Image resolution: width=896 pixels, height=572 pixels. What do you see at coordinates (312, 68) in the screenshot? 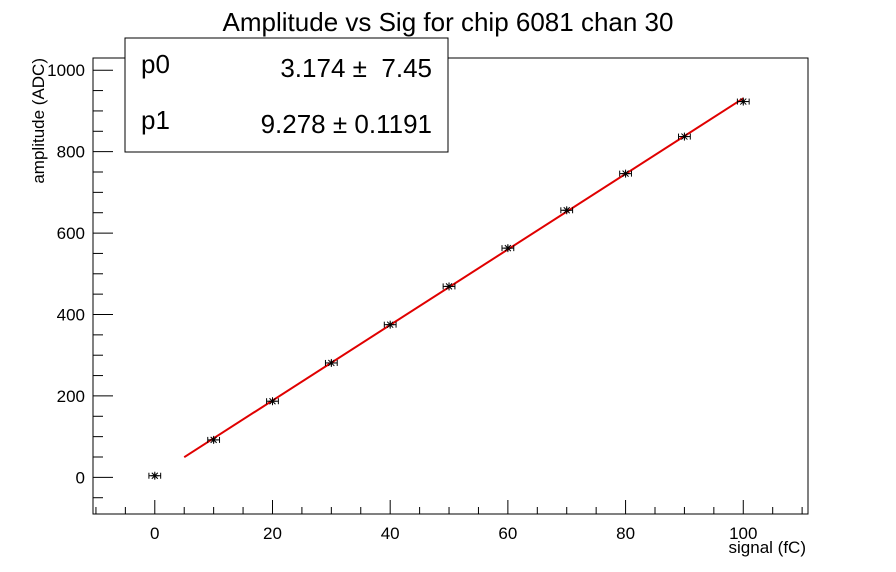
I see `fit-param-value-text: 3.174` at bounding box center [312, 68].